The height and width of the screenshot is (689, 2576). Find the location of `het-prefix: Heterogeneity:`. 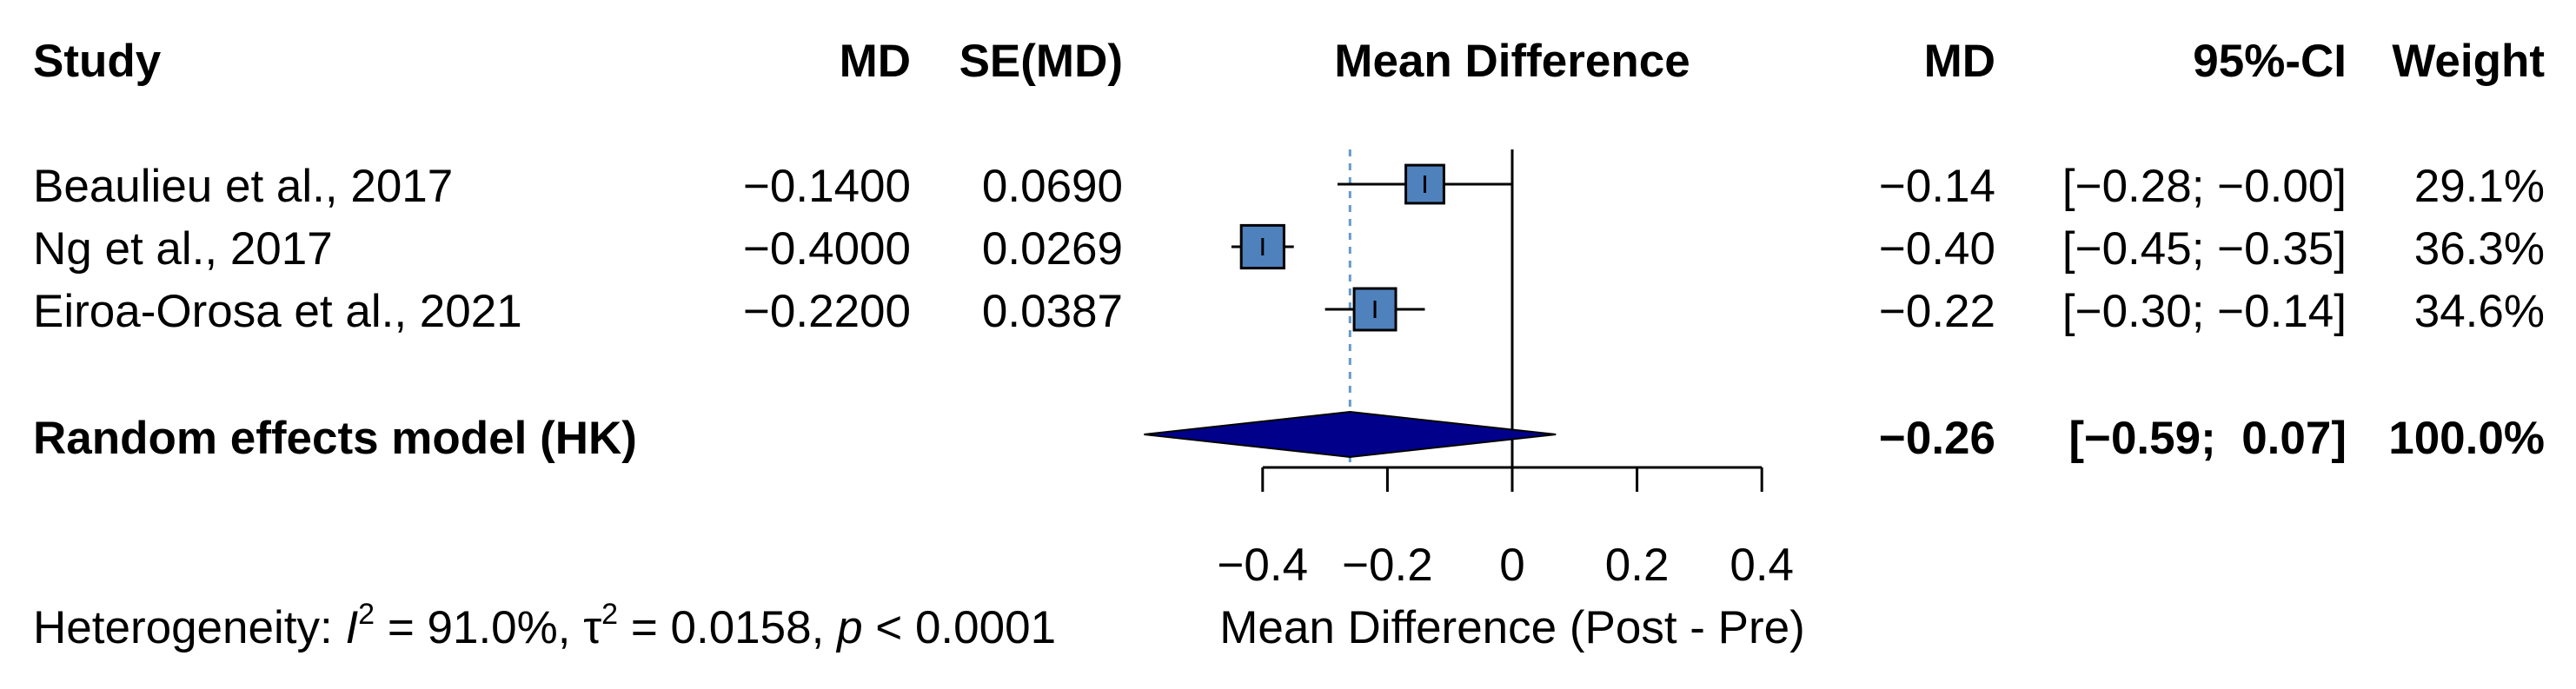

het-prefix: Heterogeneity: is located at coordinates (189, 627).